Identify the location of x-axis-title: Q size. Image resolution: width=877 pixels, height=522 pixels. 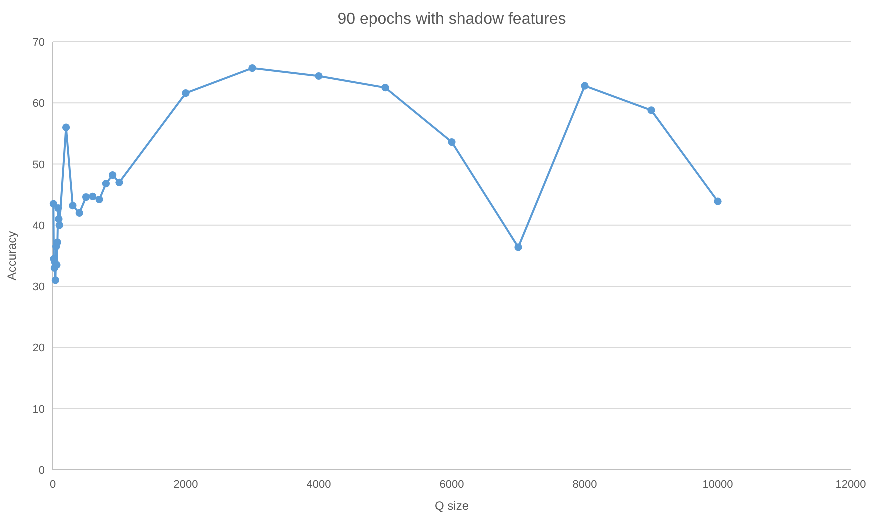
(452, 506).